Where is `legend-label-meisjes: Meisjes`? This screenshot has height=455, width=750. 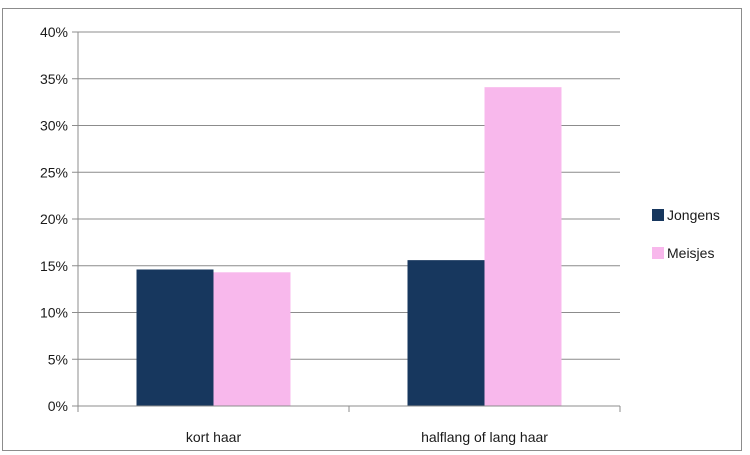 legend-label-meisjes: Meisjes is located at coordinates (690, 253).